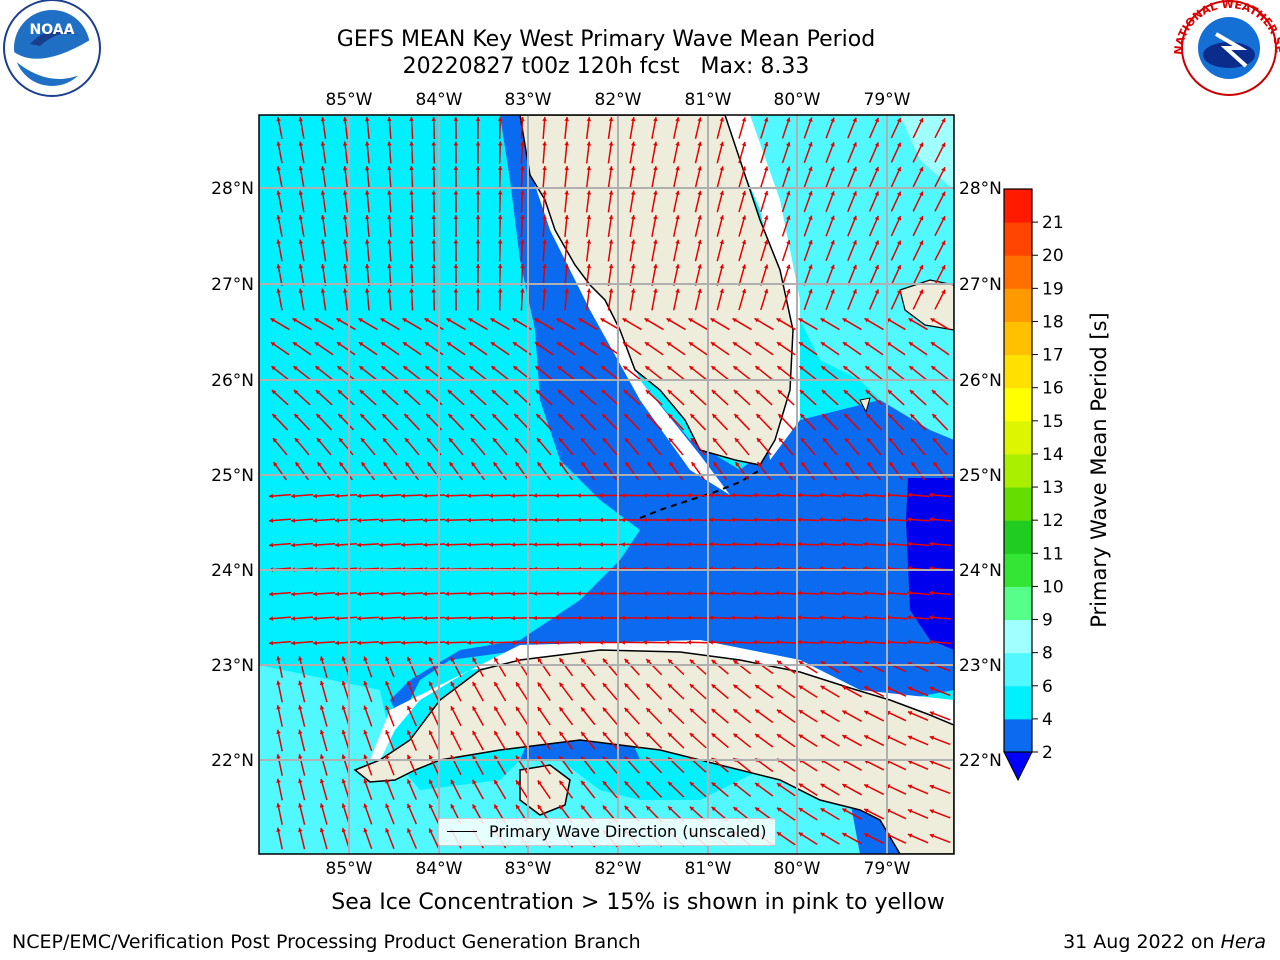 This screenshot has width=1280, height=960. What do you see at coordinates (1053, 521) in the screenshot?
I see `colorbar-tick-label: 12` at bounding box center [1053, 521].